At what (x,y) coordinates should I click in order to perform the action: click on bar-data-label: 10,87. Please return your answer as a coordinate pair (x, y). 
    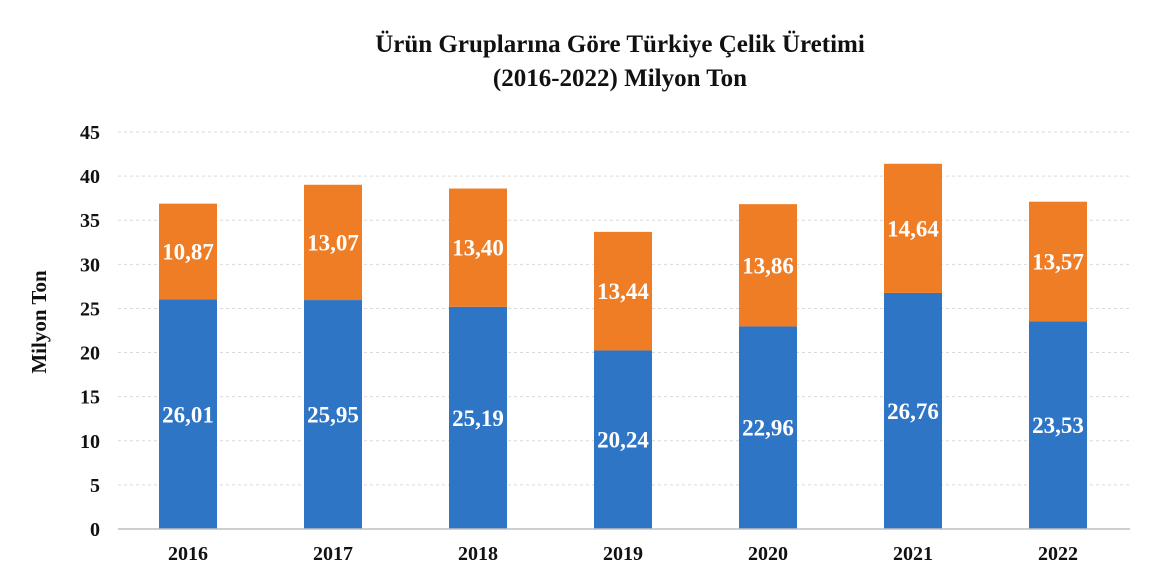
    Looking at the image, I should click on (188, 252).